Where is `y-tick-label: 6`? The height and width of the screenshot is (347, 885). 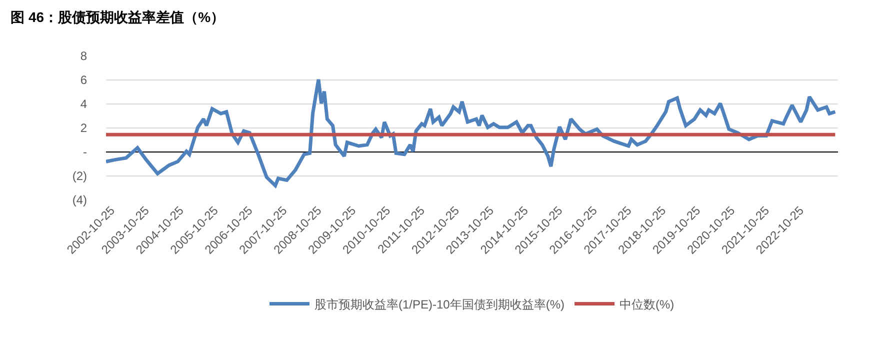 y-tick-label: 6 is located at coordinates (84, 80).